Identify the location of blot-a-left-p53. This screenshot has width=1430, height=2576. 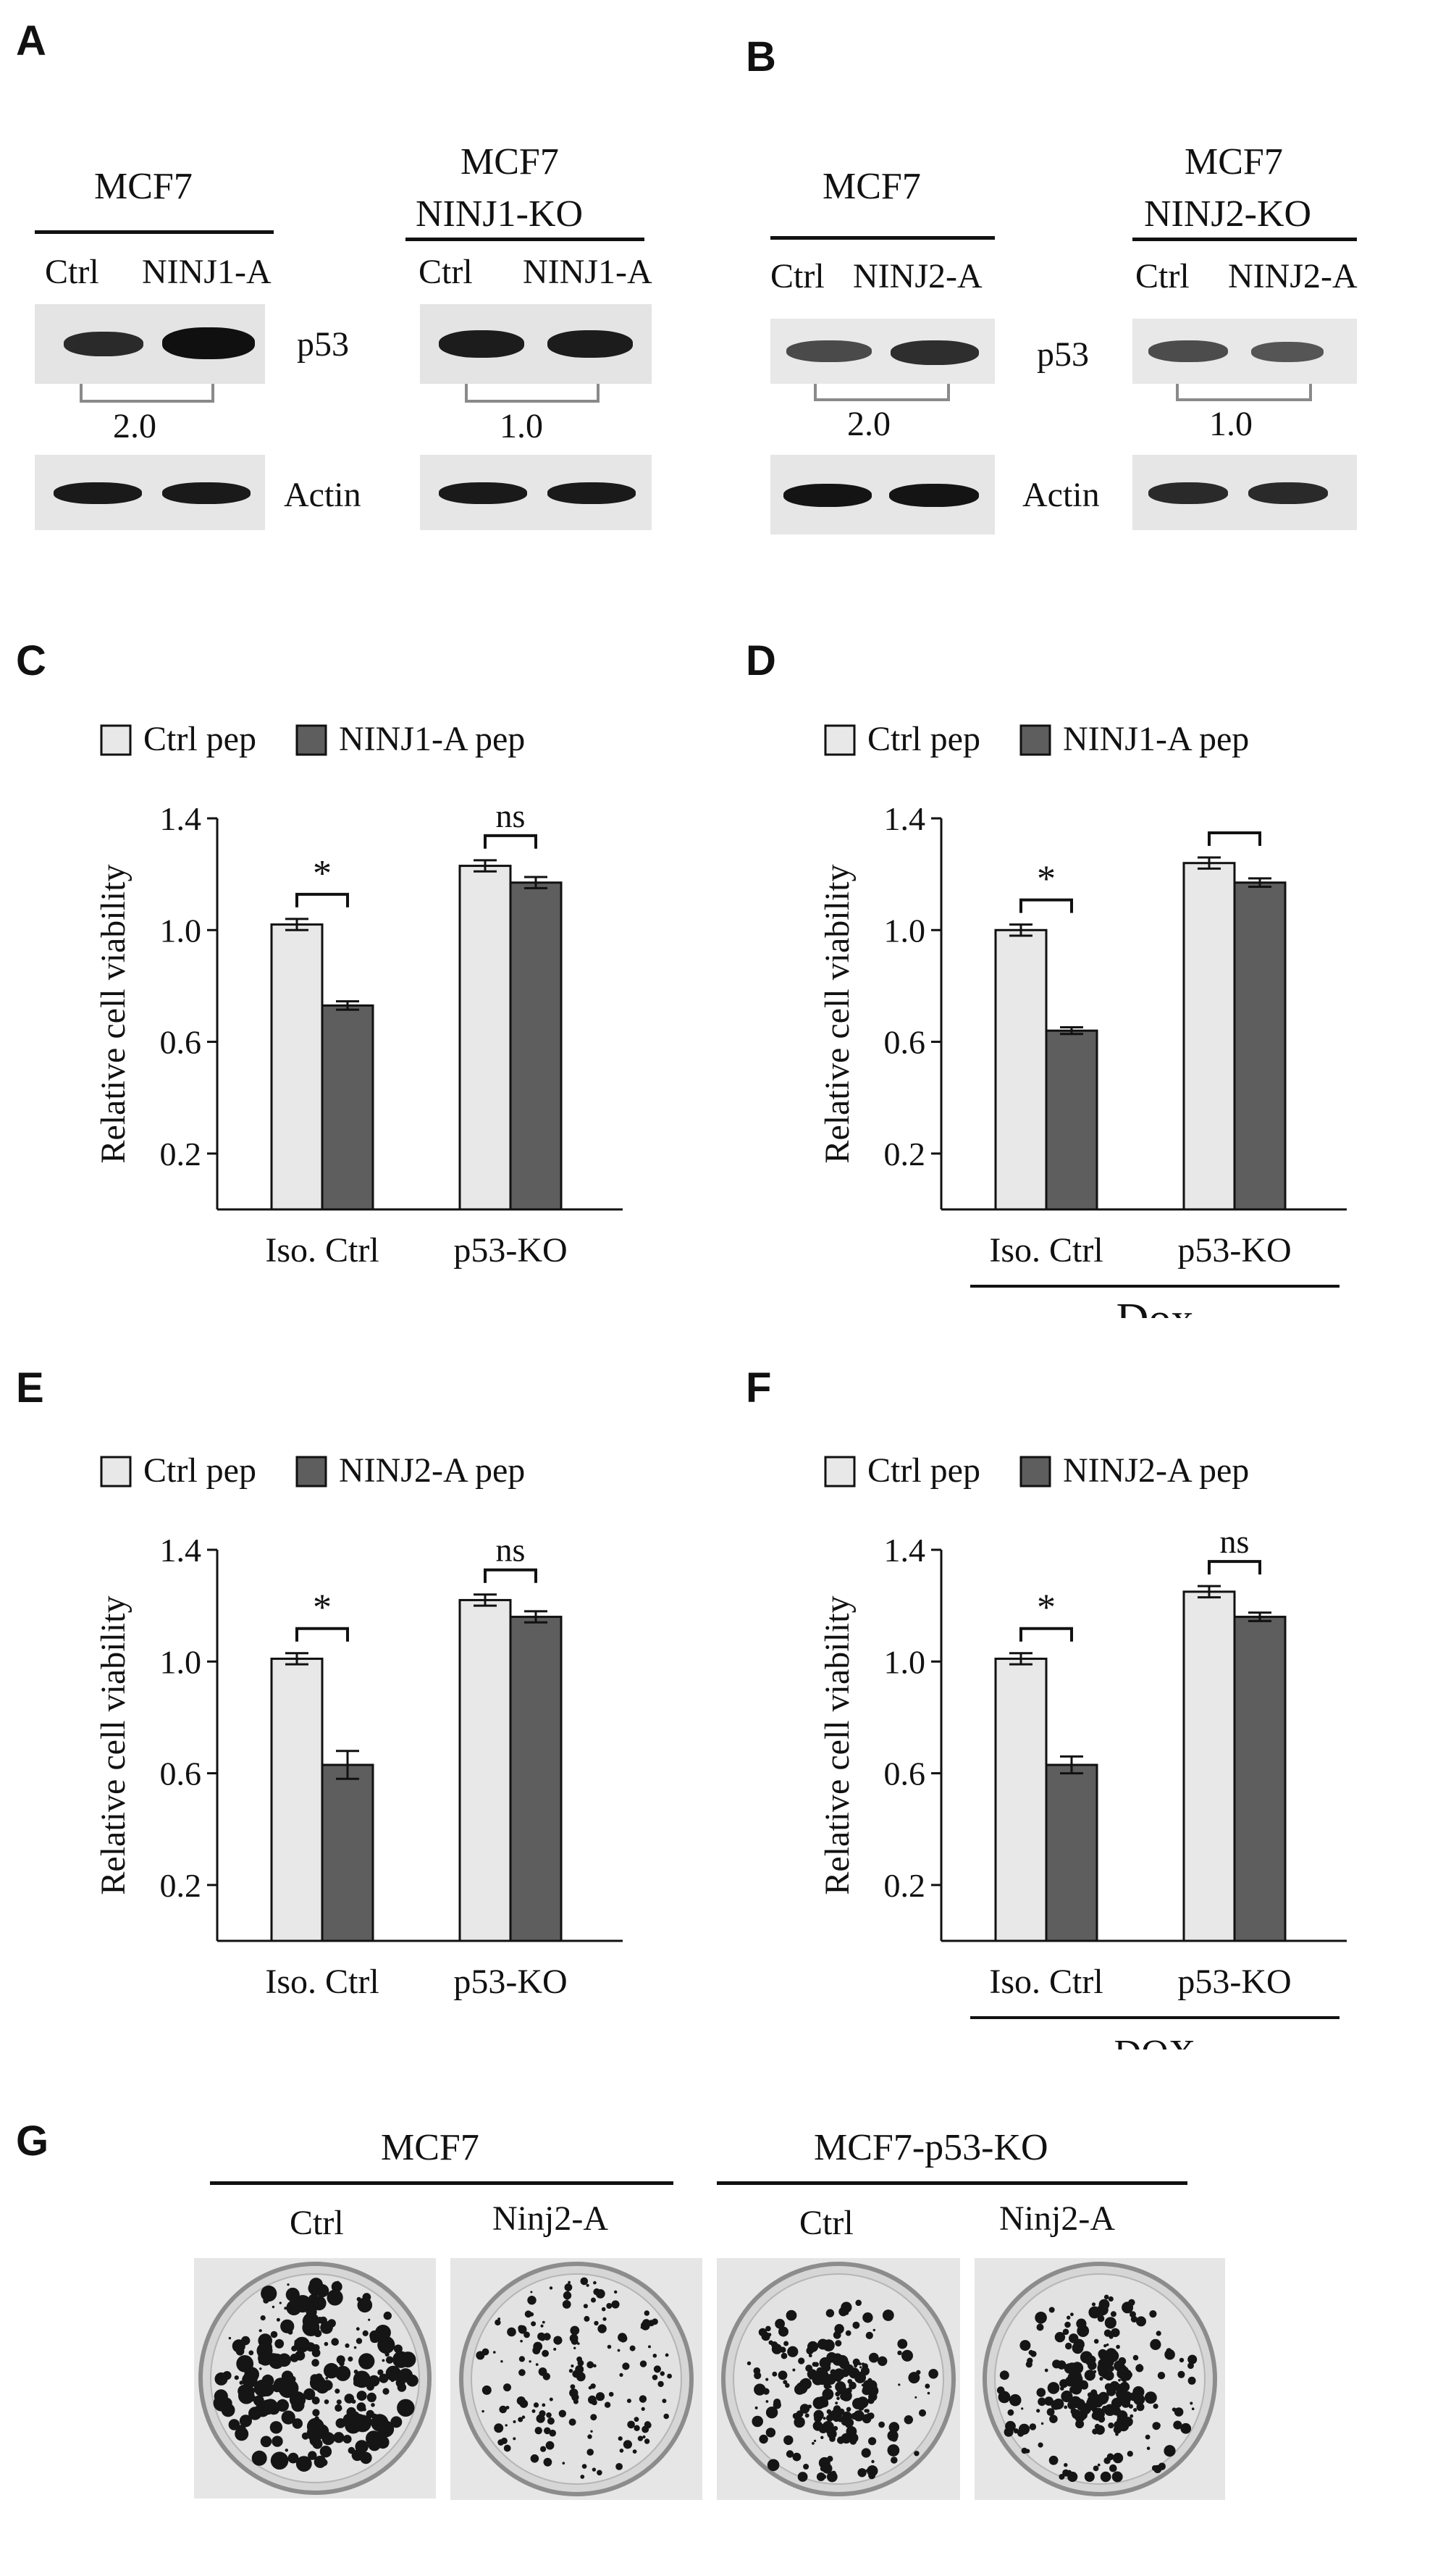
(150, 344).